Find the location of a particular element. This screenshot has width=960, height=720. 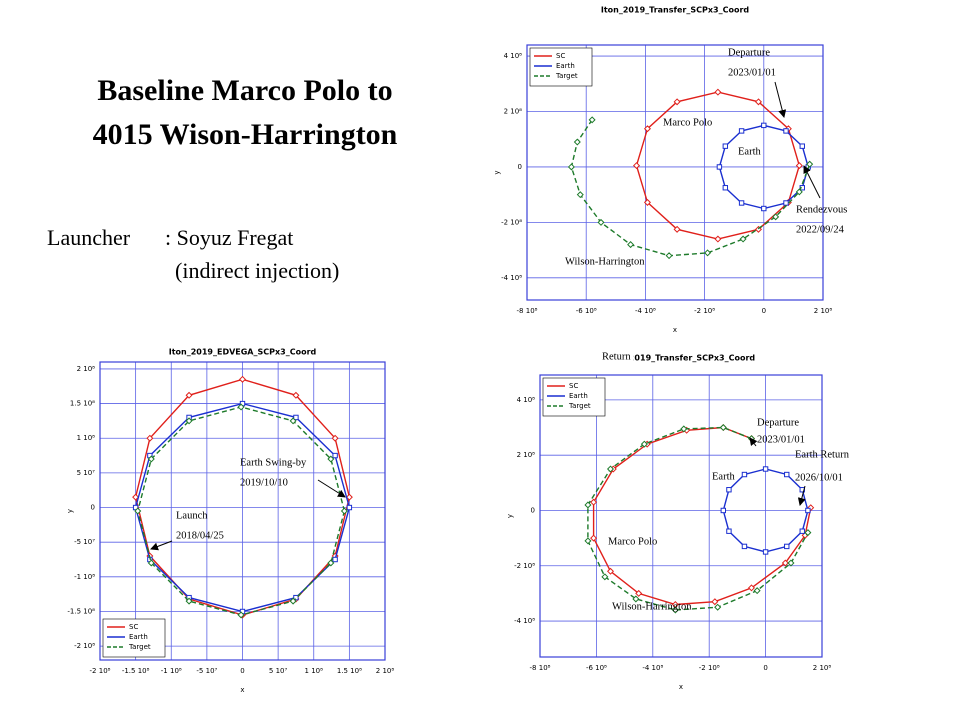

x-tick-label: -4 10⁸ is located at coordinates (652, 668).